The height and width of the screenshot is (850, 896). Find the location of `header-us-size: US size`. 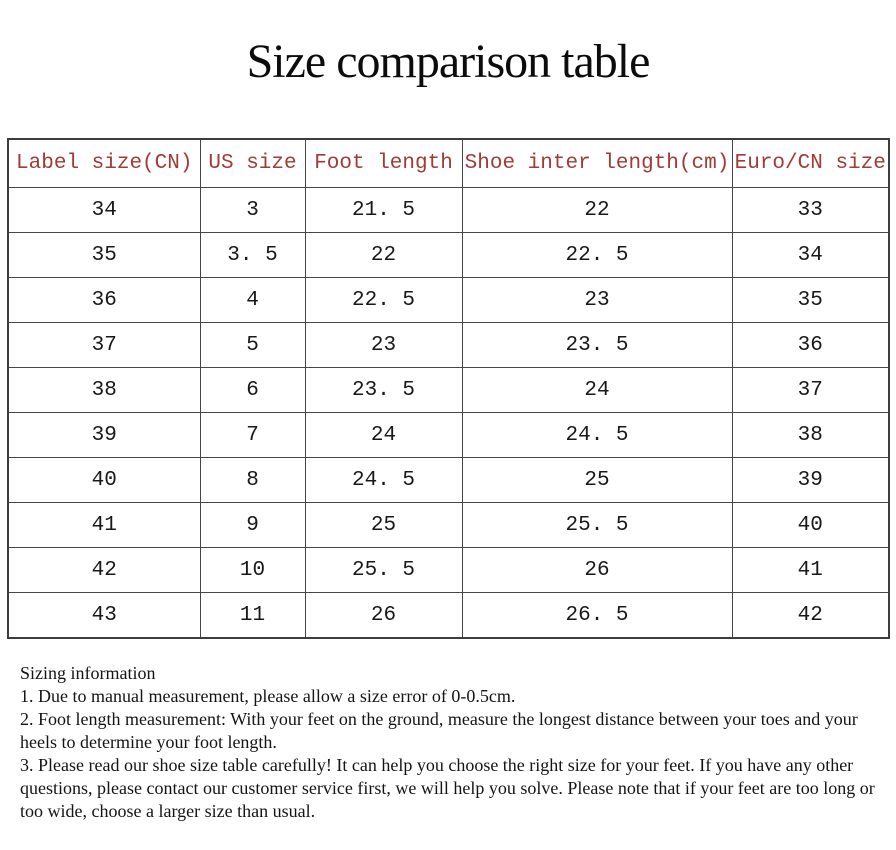

header-us-size: US size is located at coordinates (252, 163).